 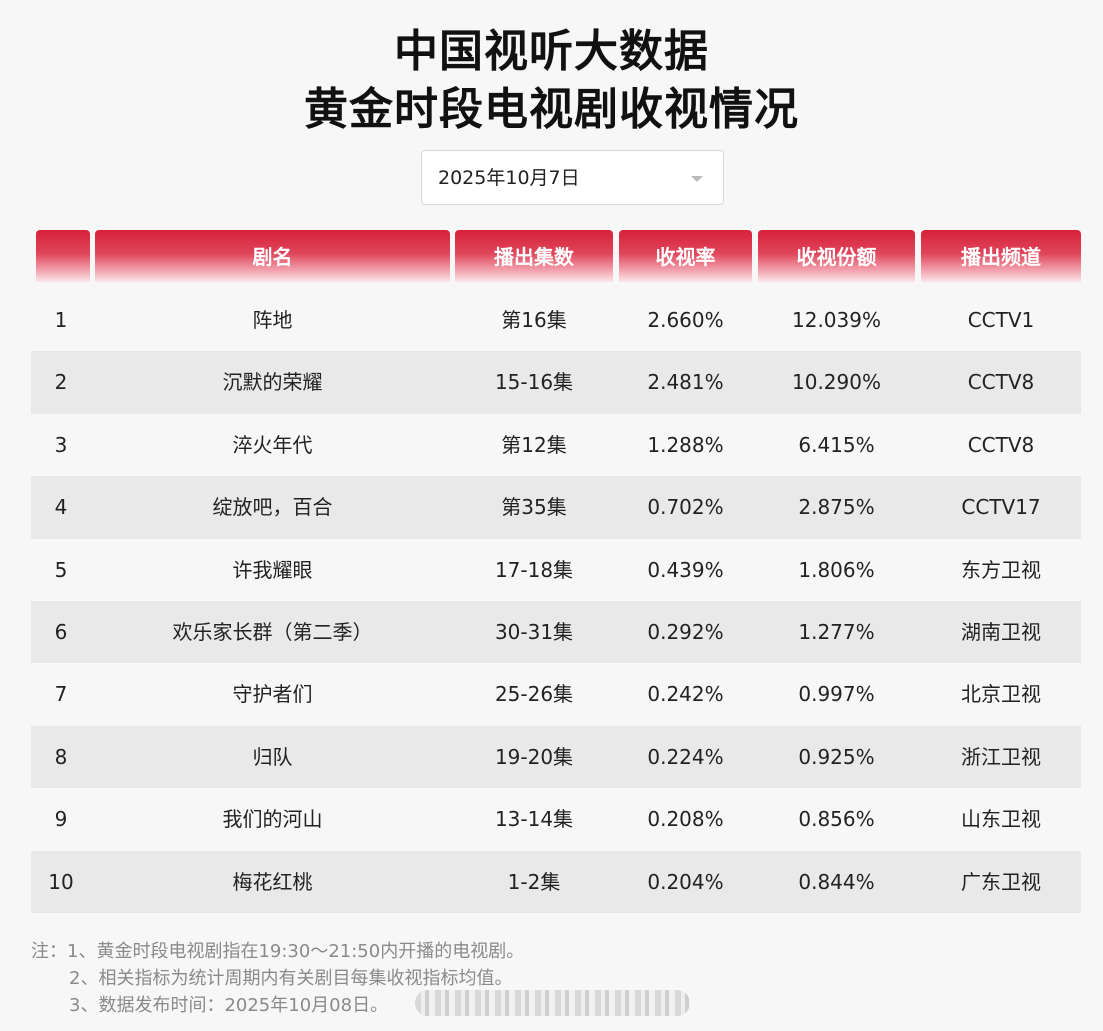 What do you see at coordinates (272, 320) in the screenshot?
I see `name-cell: 阵地` at bounding box center [272, 320].